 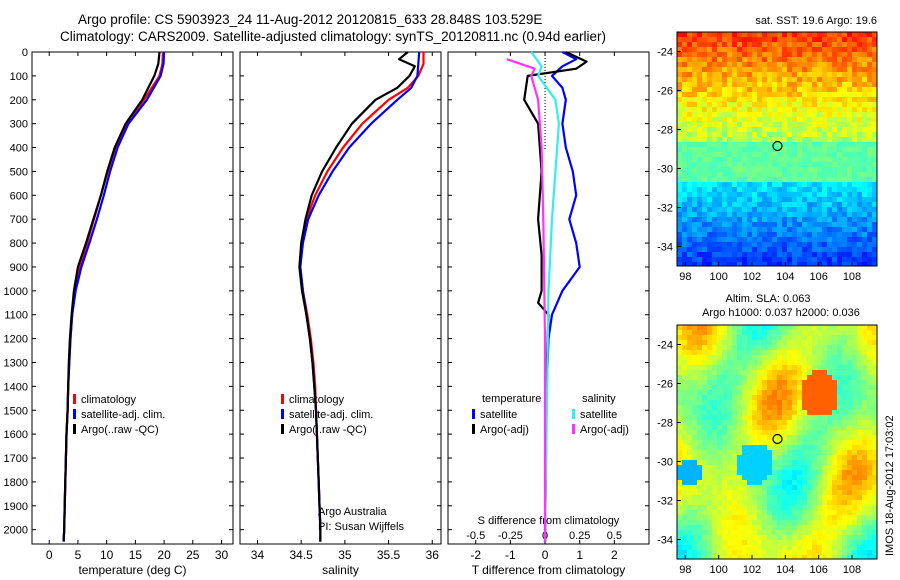 What do you see at coordinates (19, 125) in the screenshot?
I see `depth-tick-label: 300` at bounding box center [19, 125].